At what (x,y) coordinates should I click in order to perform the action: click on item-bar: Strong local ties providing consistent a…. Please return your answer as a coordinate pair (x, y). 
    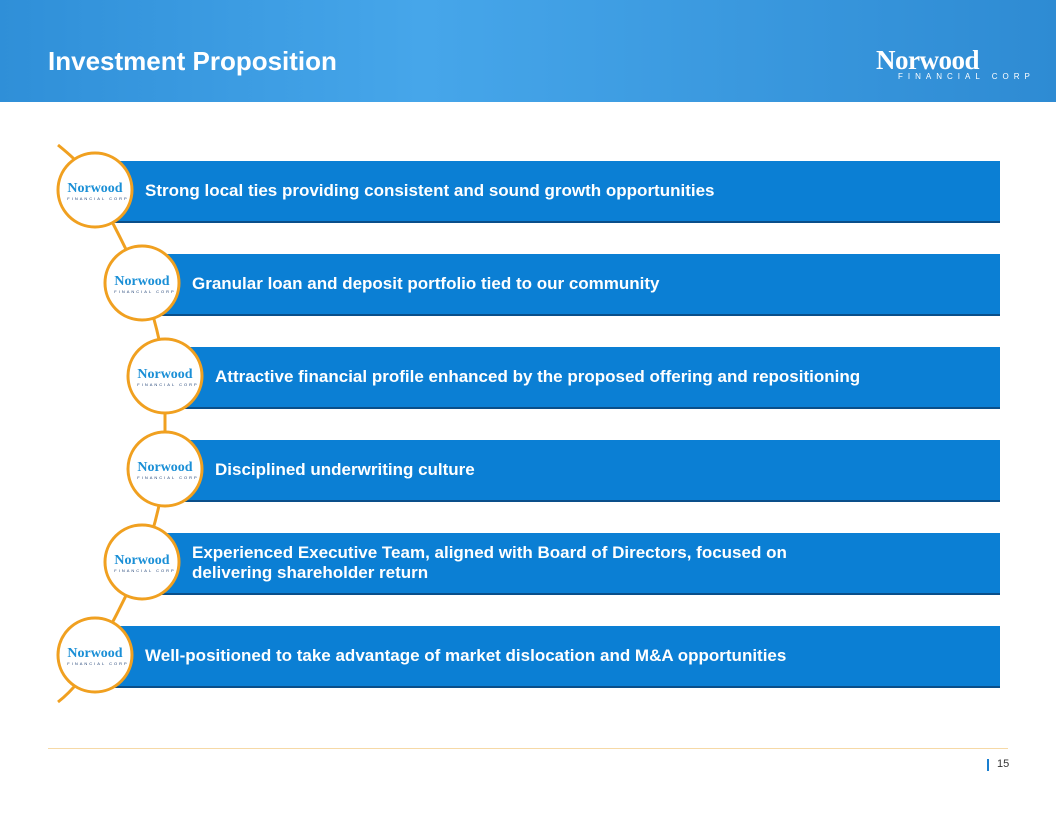
    Looking at the image, I should click on (555, 192).